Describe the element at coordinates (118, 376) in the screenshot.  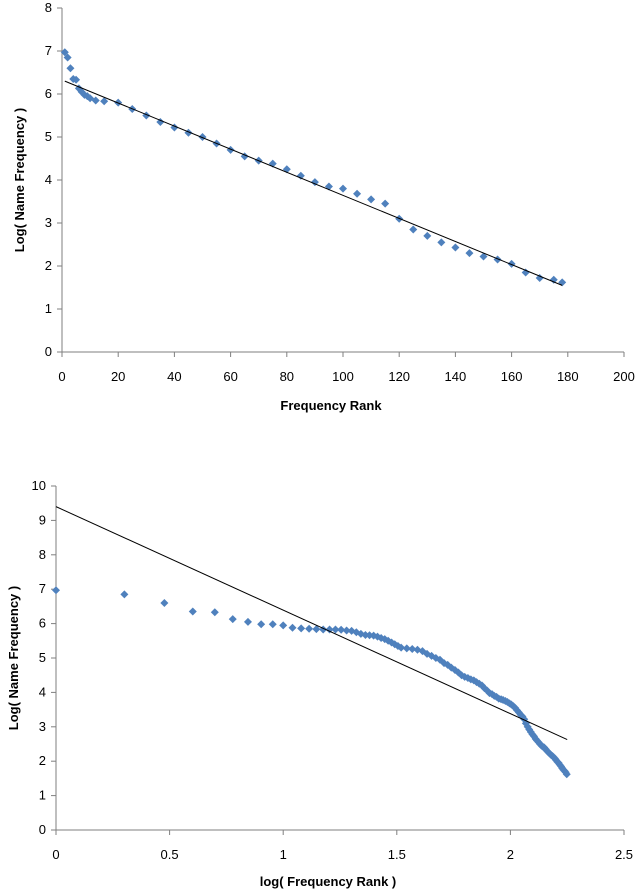
I see `x-tick-label: 20` at that location.